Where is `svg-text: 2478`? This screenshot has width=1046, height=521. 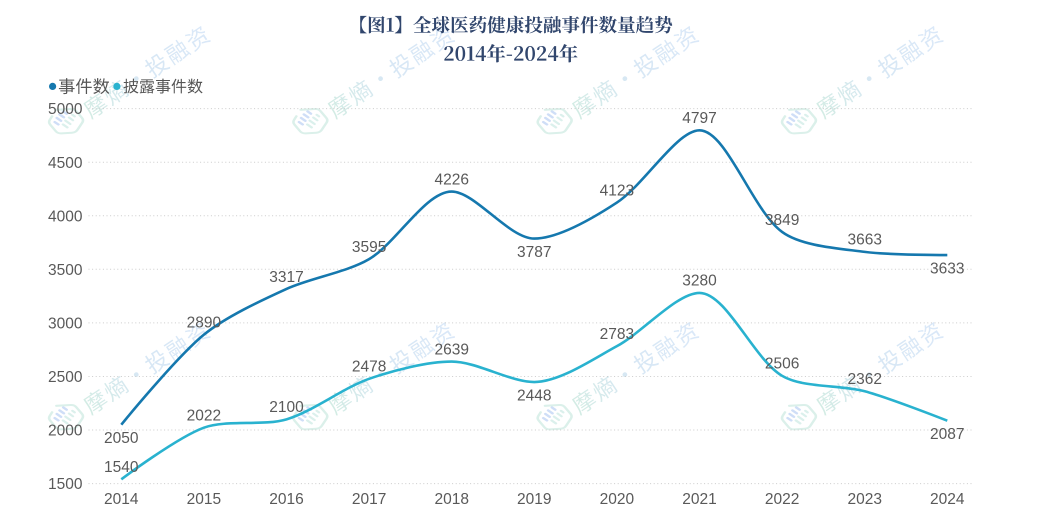 svg-text: 2478 is located at coordinates (369, 367).